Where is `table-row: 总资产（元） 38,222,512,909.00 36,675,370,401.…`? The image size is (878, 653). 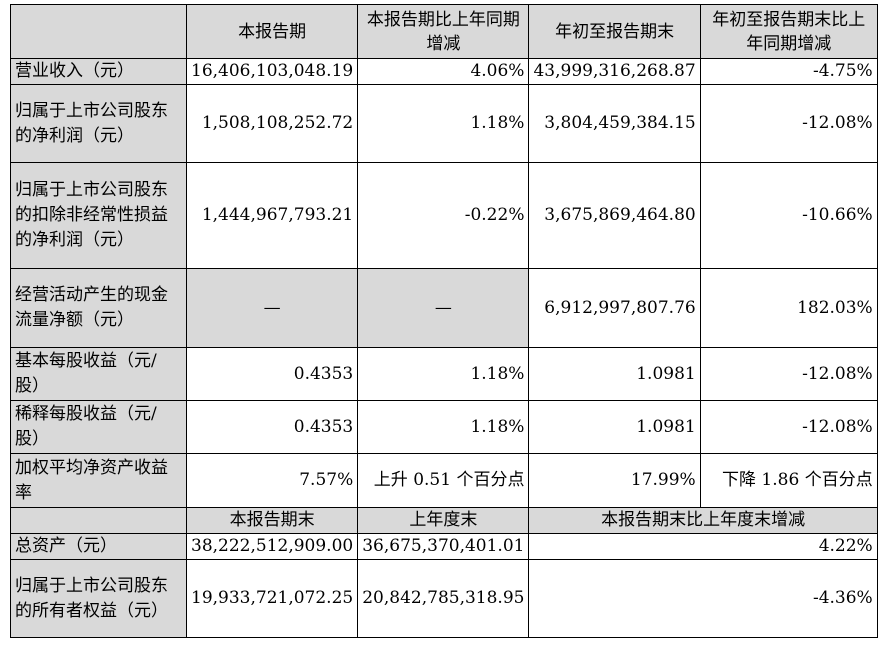 table-row: 总资产（元） 38,222,512,909.00 36,675,370,401.… is located at coordinates (444, 546).